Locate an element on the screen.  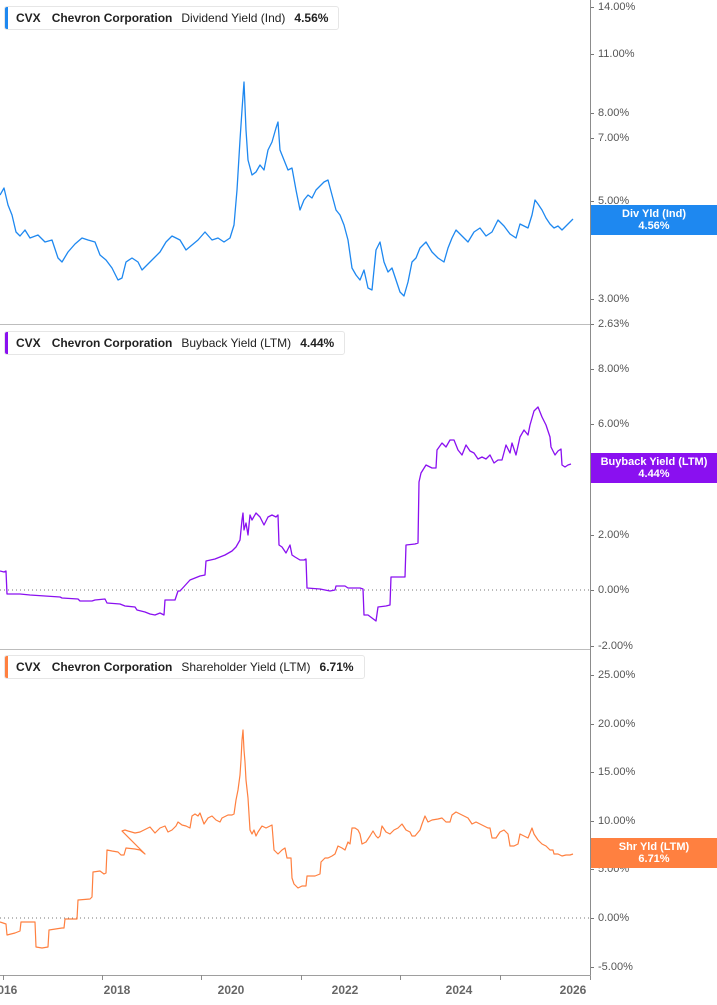
x-tick-label: 2018 is located at coordinates (117, 990).